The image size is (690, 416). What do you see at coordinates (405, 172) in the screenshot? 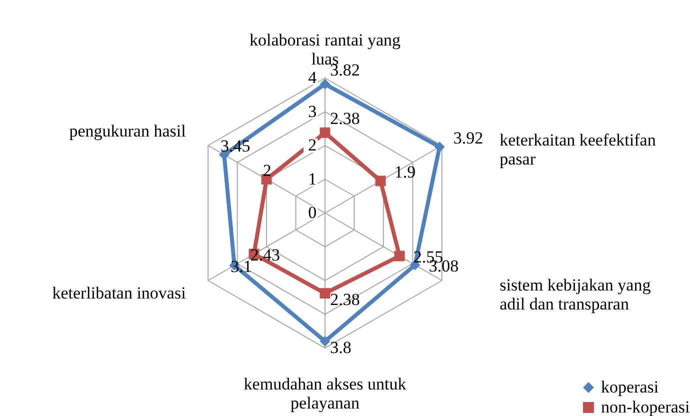
I see `data-label: 1.9` at bounding box center [405, 172].